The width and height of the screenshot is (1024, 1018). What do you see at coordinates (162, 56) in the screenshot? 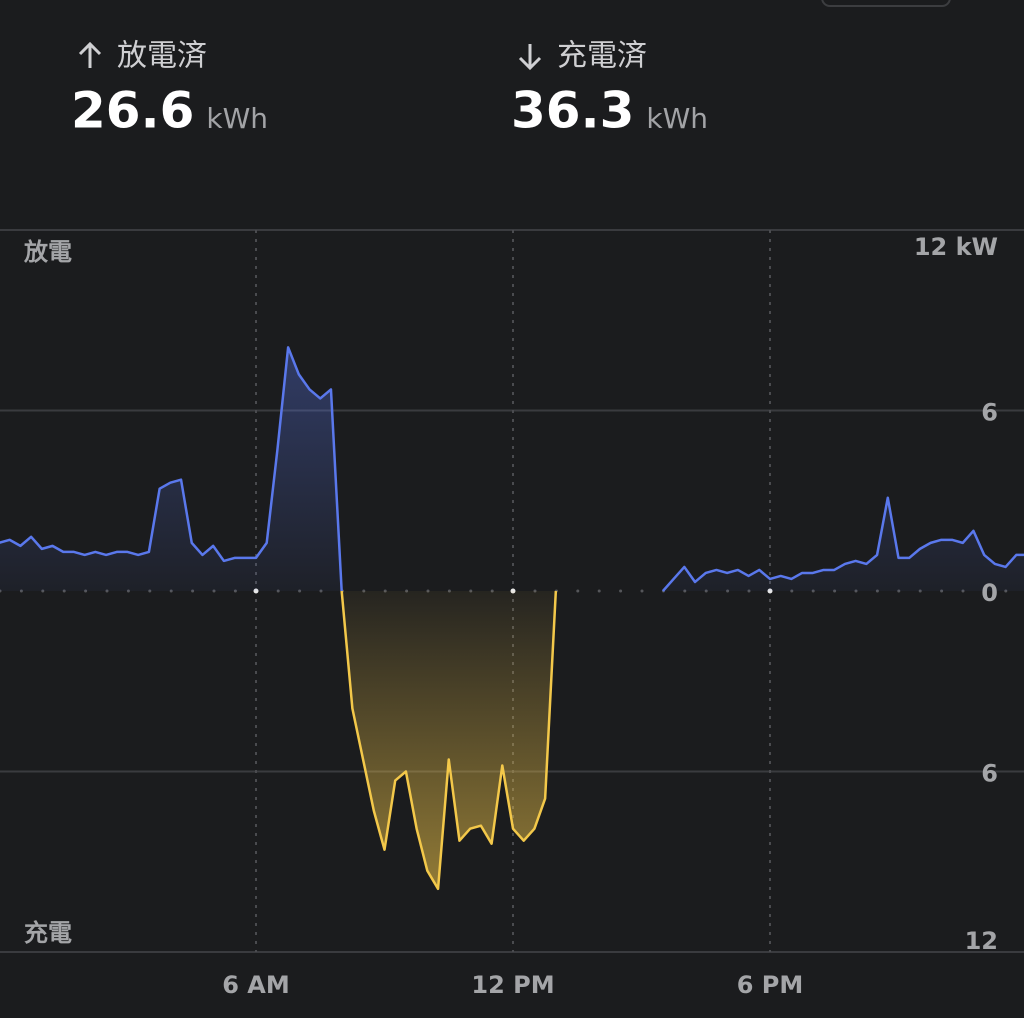
I see `stat-label: 放電済` at bounding box center [162, 56].